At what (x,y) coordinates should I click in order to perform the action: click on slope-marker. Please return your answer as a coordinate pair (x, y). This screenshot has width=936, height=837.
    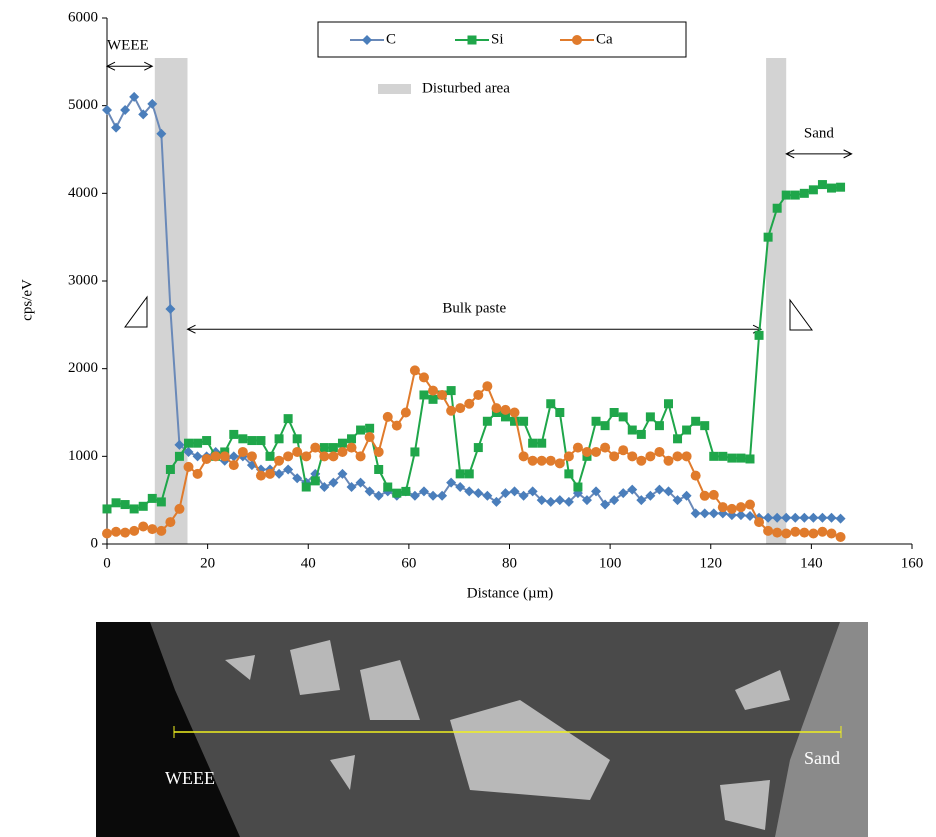
    Looking at the image, I should click on (801, 314).